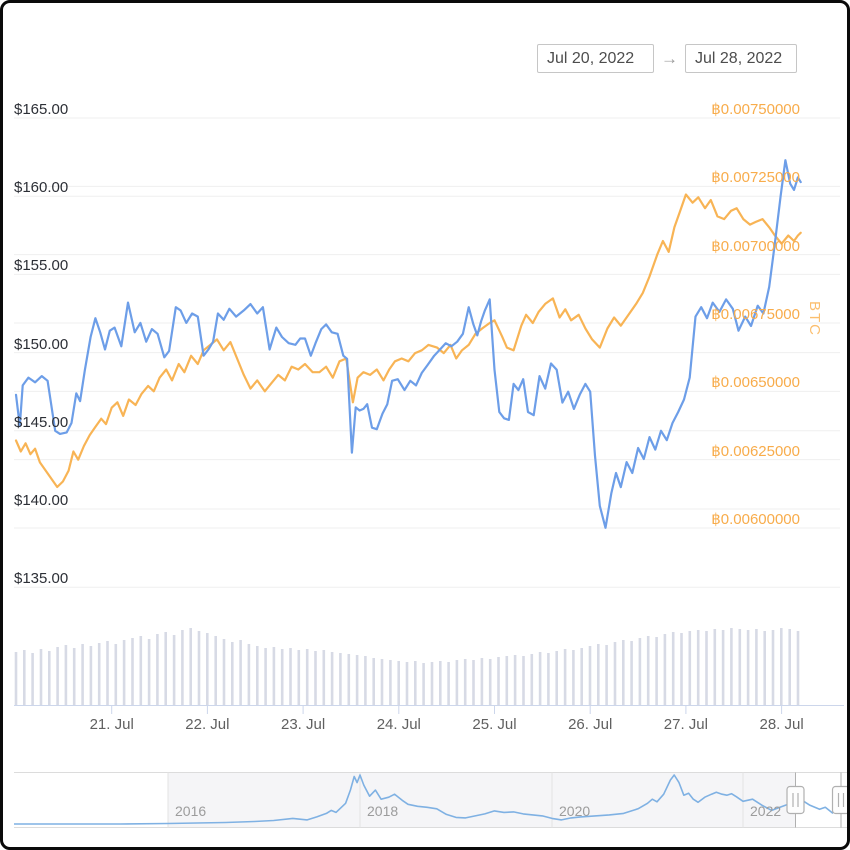 The height and width of the screenshot is (850, 850). I want to click on usd-axis-label: $155.00, so click(41, 266).